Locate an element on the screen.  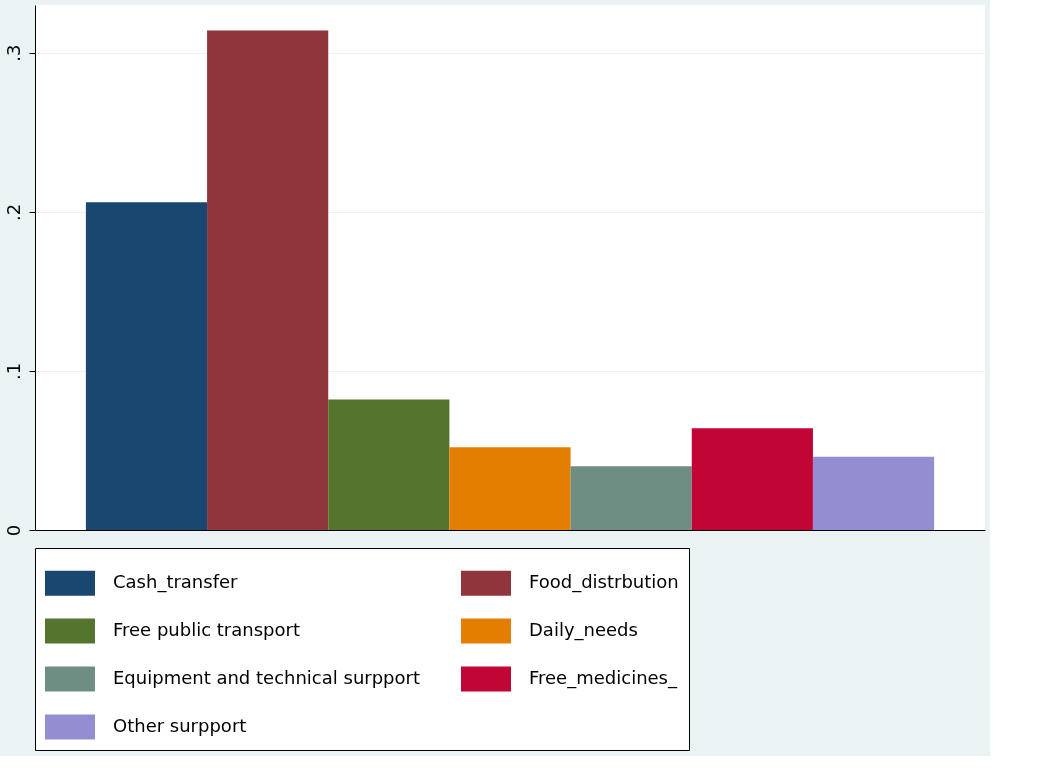
y-tick-label: .1 is located at coordinates (13, 371).